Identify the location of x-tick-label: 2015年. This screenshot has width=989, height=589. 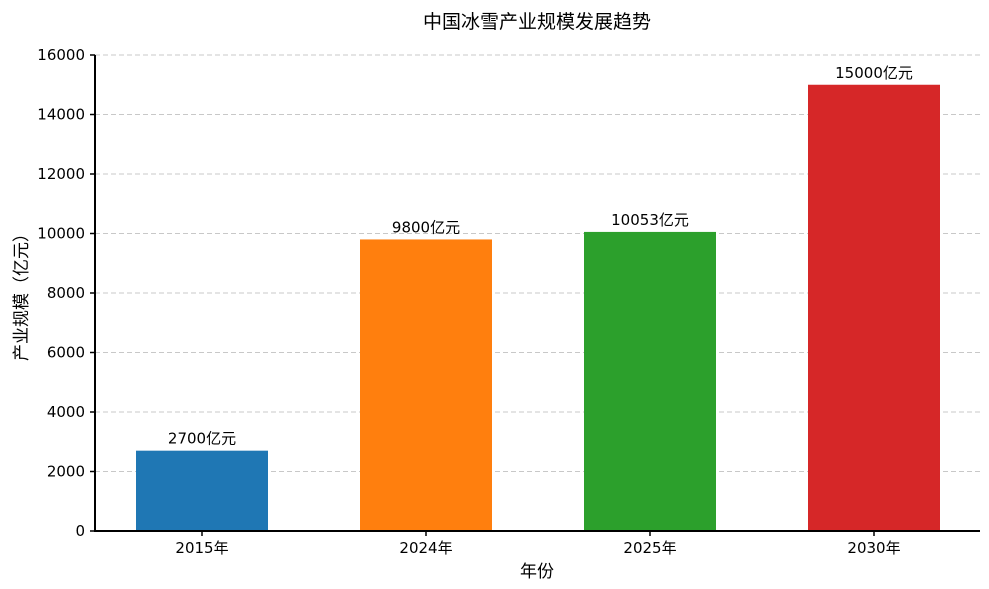
(201, 548).